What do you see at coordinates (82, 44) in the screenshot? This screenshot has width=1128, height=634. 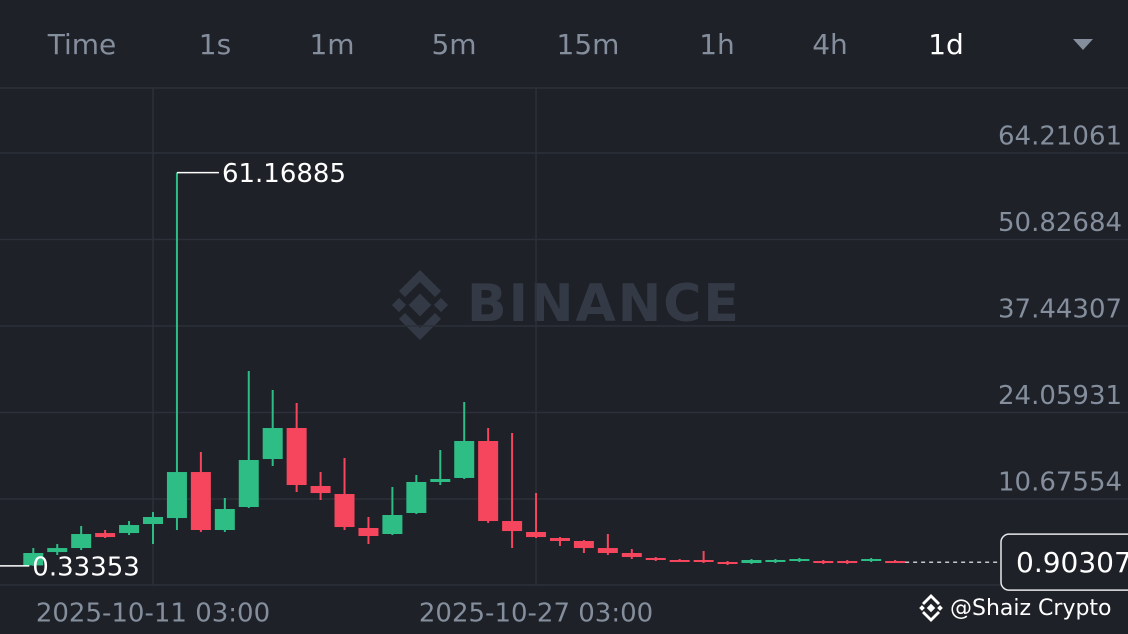 I see `tab: Time` at bounding box center [82, 44].